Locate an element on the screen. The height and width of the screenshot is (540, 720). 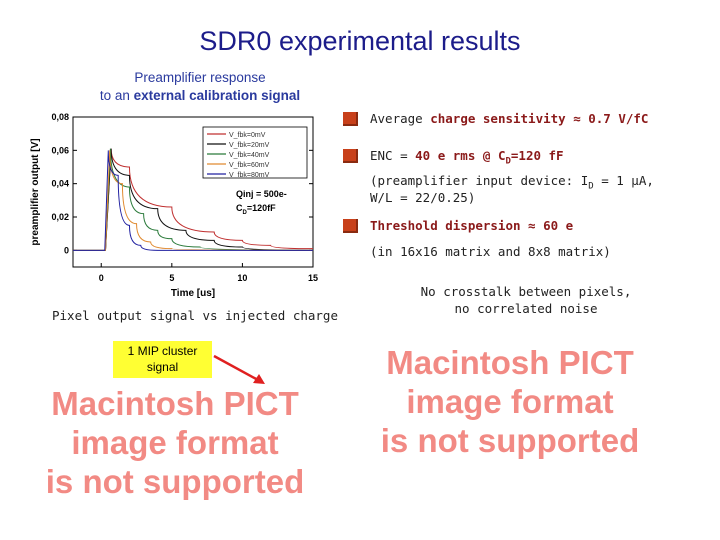
legend-label: V_fbk=40mV is located at coordinates (249, 155).